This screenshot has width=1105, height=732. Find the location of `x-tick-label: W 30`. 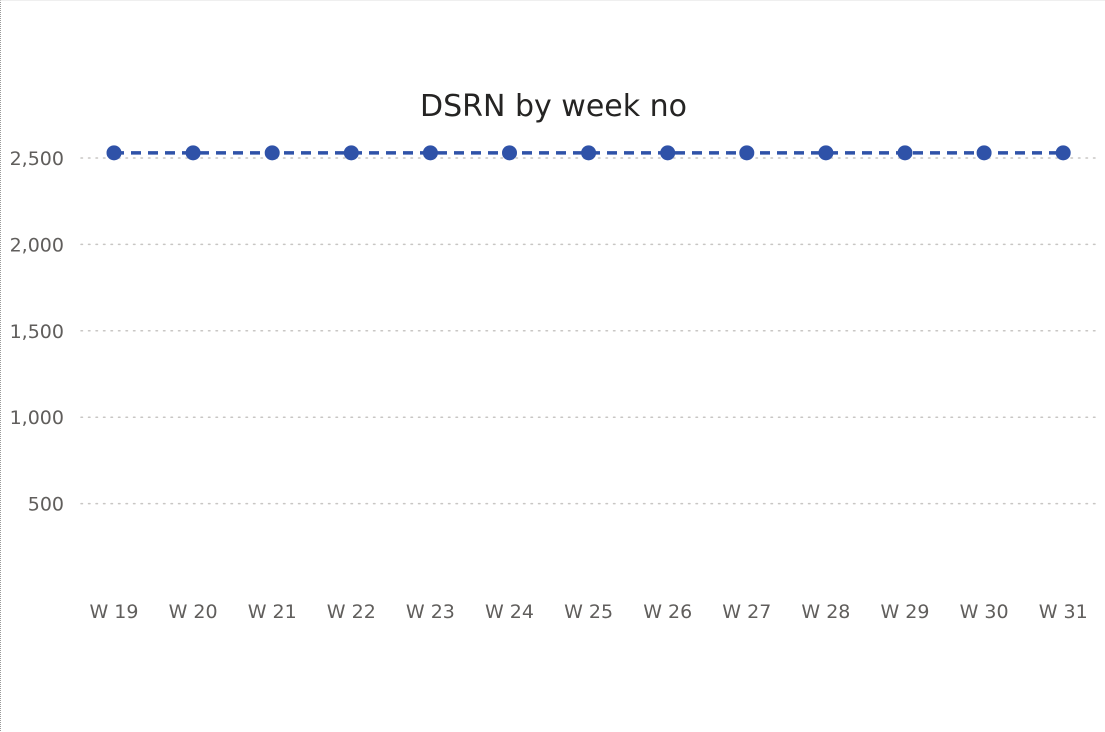

x-tick-label: W 30 is located at coordinates (984, 612).